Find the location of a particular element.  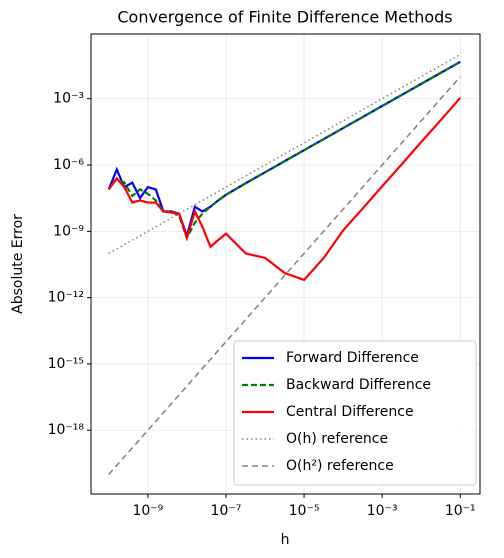

y-tick-label: 10⁻¹⁵ is located at coordinates (66, 364).